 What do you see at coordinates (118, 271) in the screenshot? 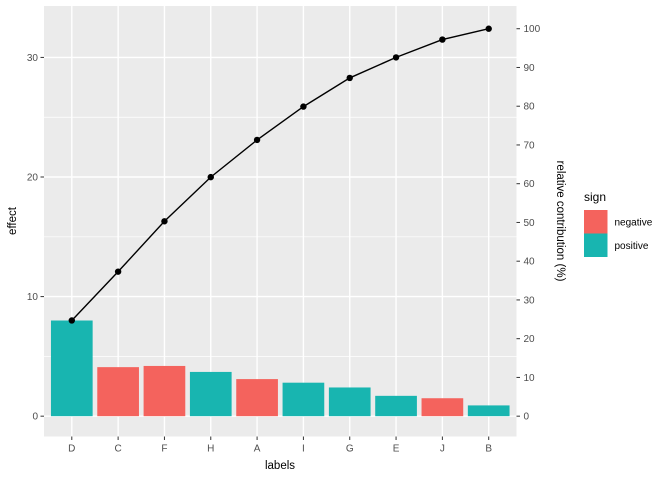
I see `cumulative-point-C` at bounding box center [118, 271].